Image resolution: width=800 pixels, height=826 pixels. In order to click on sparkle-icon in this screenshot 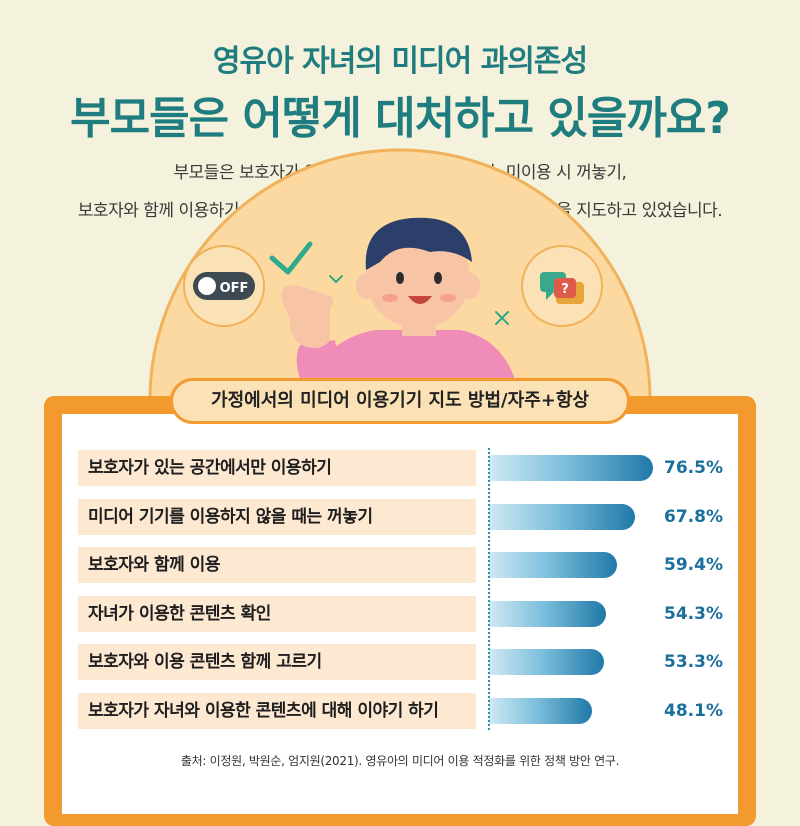, I will do `click(419, 300)`.